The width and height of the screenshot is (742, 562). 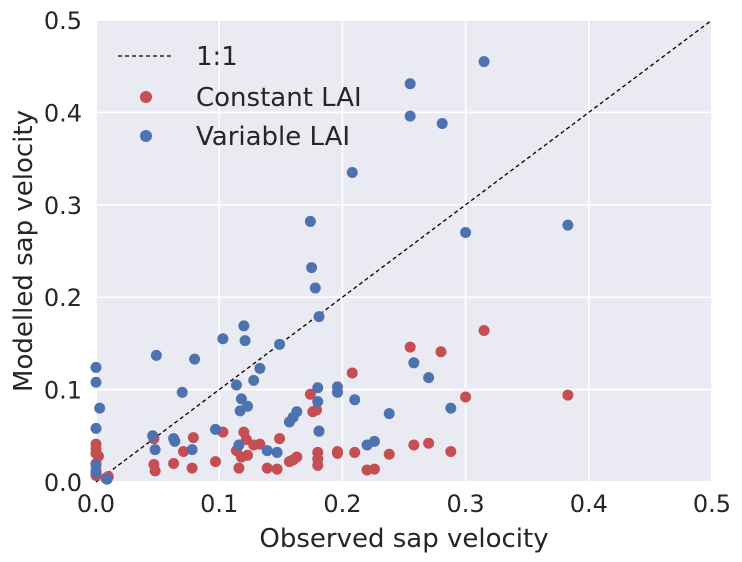 I want to click on legend-label-constant-lai: Constant LAI, so click(x=279, y=98).